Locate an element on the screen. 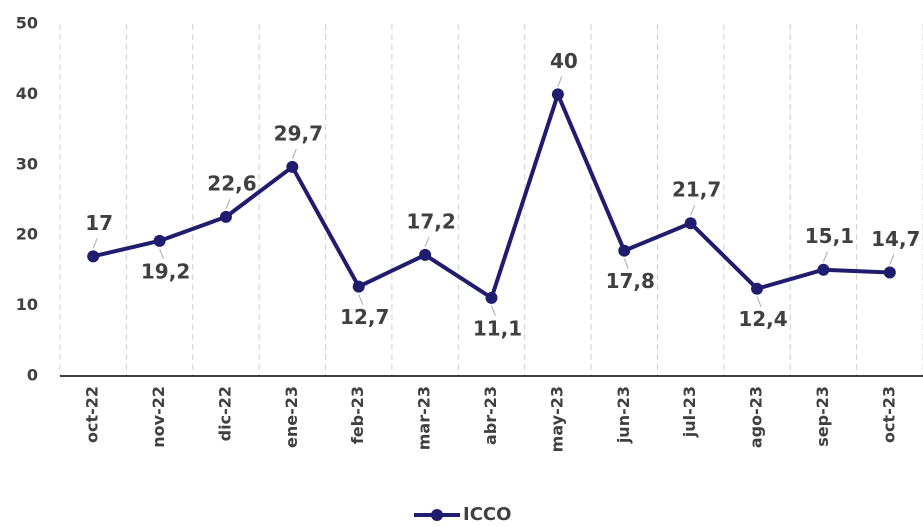 Image resolution: width=923 pixels, height=527 pixels. data-label: 22,6 is located at coordinates (231, 183).